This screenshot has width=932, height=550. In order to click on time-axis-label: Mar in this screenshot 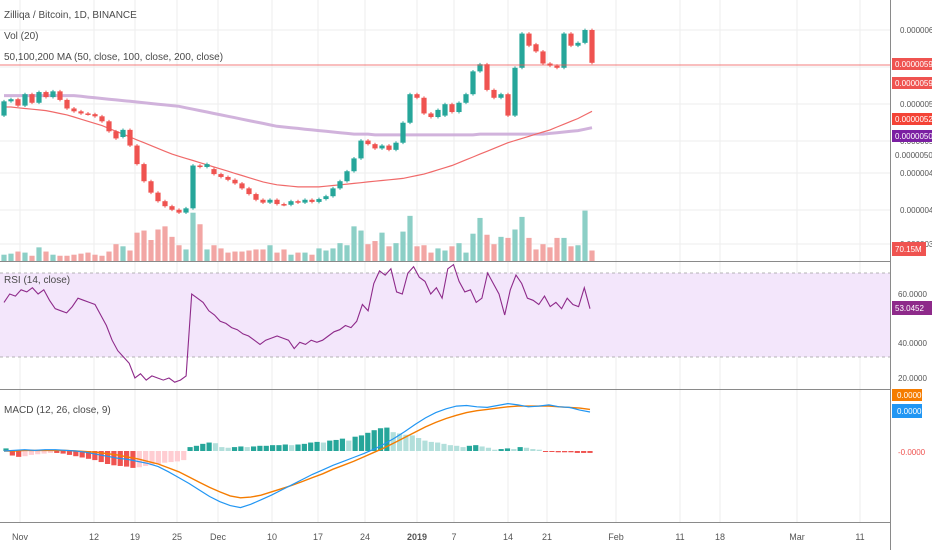, I will do `click(797, 537)`.